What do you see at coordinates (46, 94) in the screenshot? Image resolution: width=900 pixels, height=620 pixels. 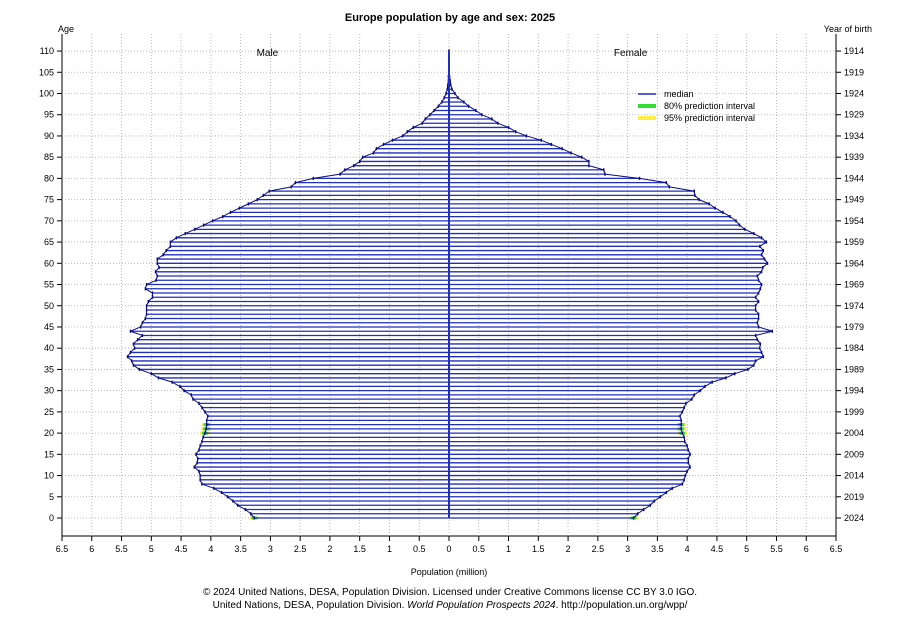 I see `age-tick-label: 100` at bounding box center [46, 94].